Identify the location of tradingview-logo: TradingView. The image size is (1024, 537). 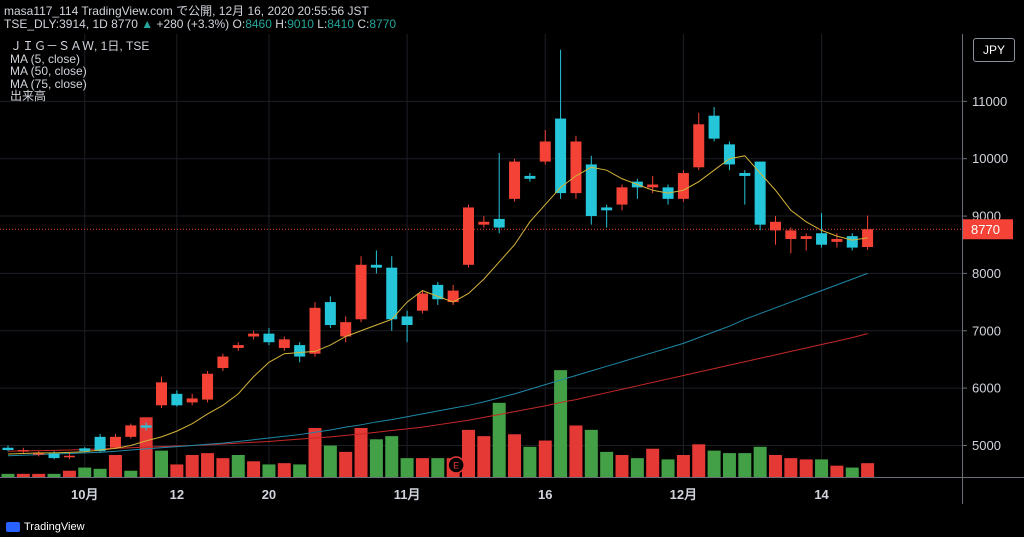
(45, 527).